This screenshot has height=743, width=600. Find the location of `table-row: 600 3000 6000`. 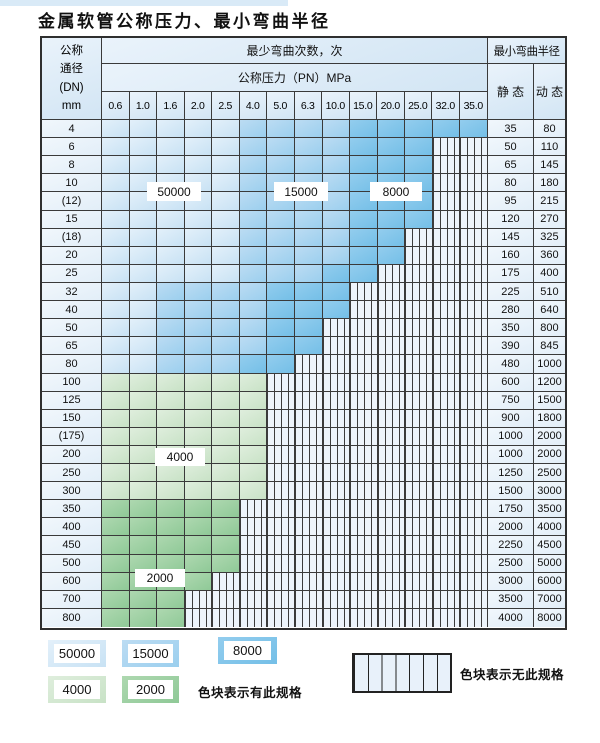

table-row: 600 3000 6000 is located at coordinates (303, 581).